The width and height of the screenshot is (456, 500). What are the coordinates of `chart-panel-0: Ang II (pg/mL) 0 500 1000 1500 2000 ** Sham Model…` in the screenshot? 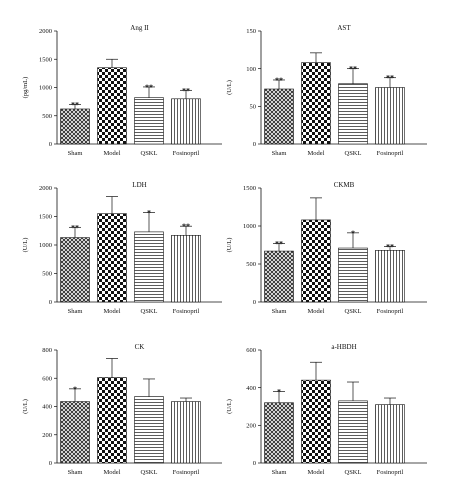 It's located at (122, 90).